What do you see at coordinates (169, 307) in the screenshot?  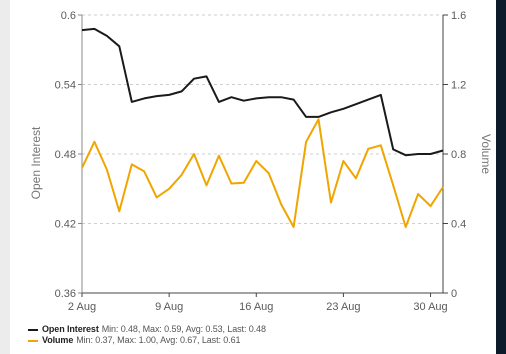 I see `x-tick-label: 9 Aug` at bounding box center [169, 307].